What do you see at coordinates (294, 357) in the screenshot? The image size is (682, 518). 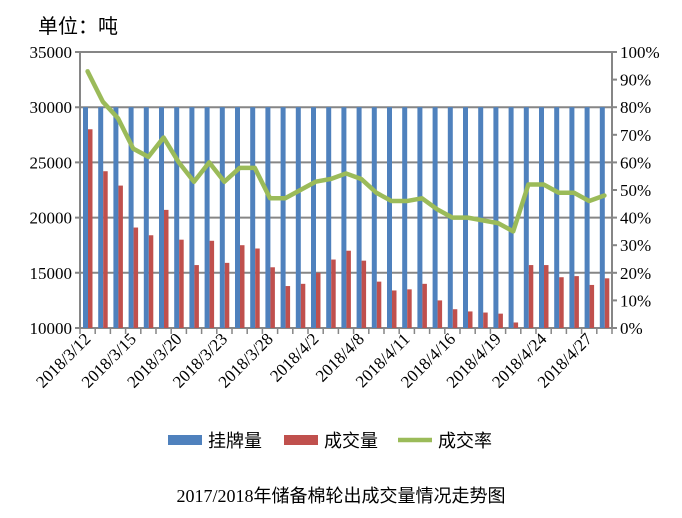 I see `x-tick-label: 2018/4/2` at bounding box center [294, 357].